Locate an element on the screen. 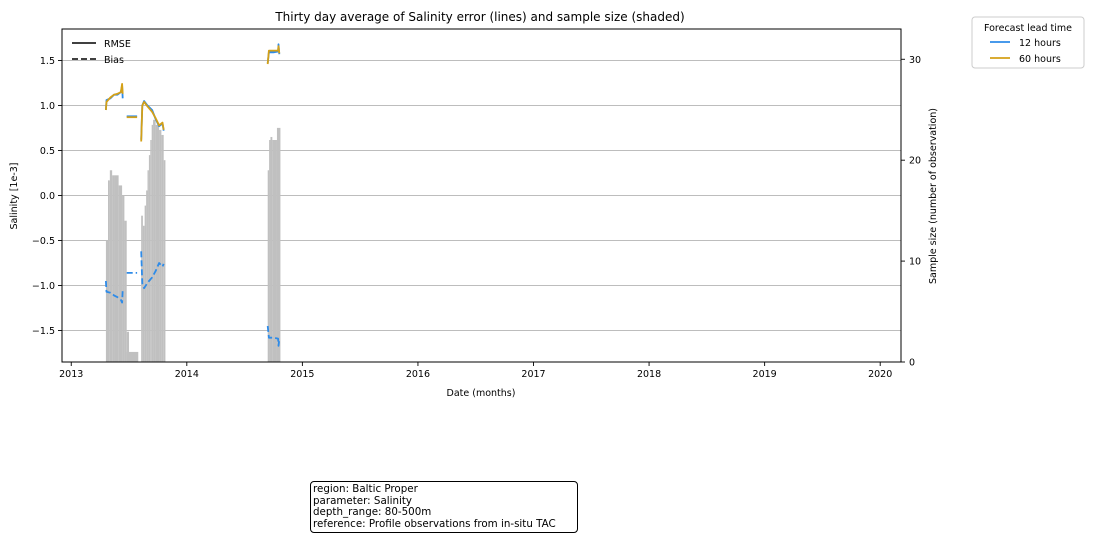 This screenshot has width=1094, height=540. x-tick-label: 2016 is located at coordinates (418, 374).